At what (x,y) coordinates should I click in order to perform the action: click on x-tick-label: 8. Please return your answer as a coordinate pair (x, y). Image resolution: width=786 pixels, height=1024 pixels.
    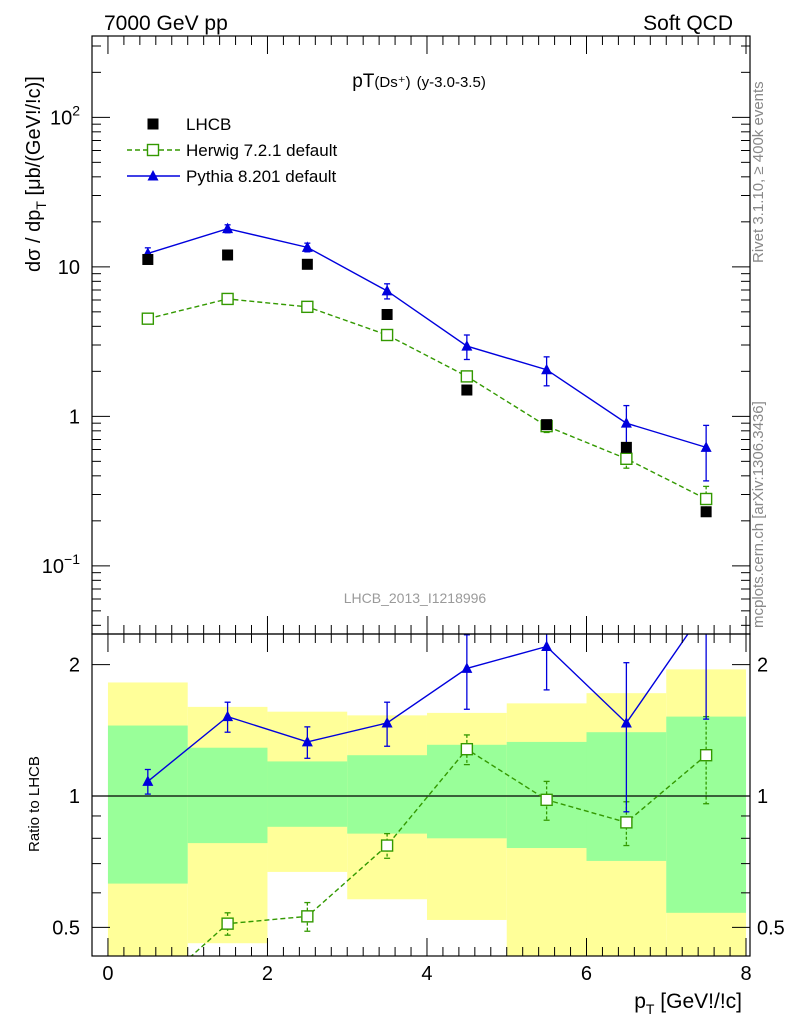
    Looking at the image, I should click on (745, 974).